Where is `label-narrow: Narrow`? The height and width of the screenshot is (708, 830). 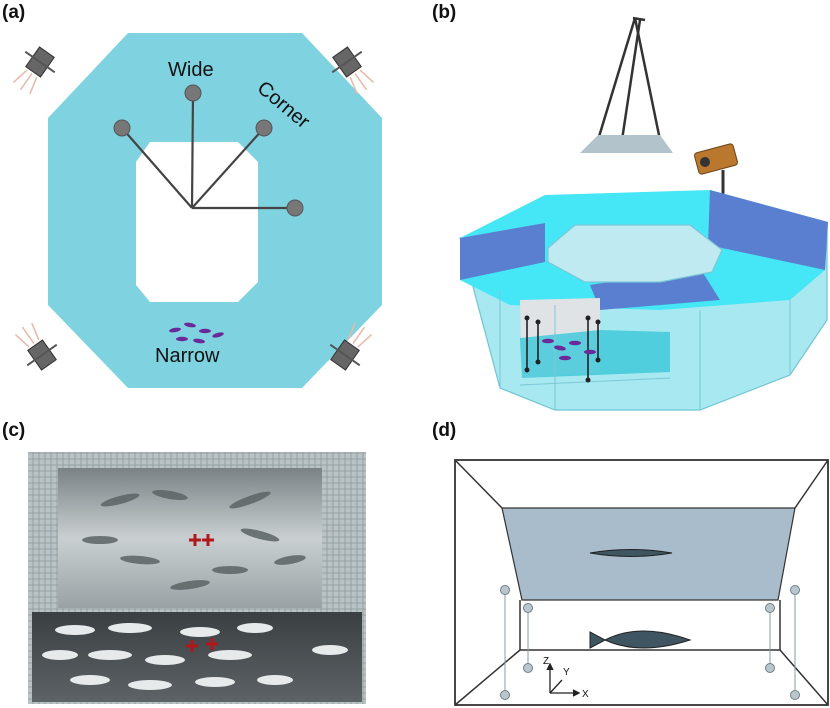 label-narrow: Narrow is located at coordinates (187, 356).